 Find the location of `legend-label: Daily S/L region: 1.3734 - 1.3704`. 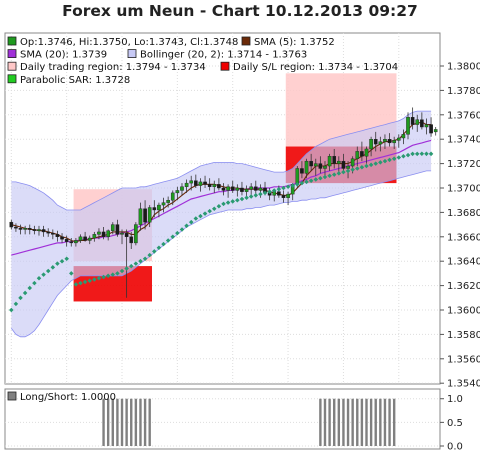

legend-label: Daily S/L region: 1.3734 - 1.3704 is located at coordinates (315, 67).